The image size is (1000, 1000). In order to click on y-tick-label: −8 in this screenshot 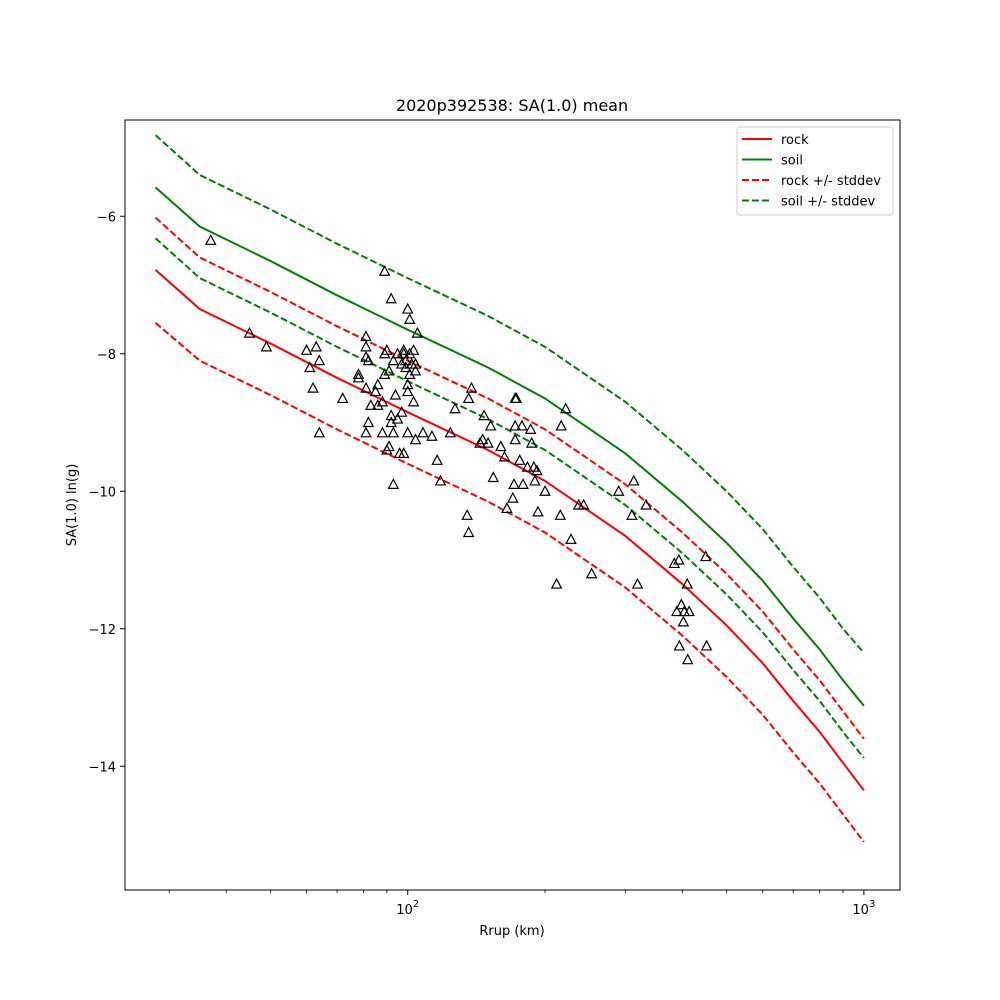, I will do `click(106, 355)`.